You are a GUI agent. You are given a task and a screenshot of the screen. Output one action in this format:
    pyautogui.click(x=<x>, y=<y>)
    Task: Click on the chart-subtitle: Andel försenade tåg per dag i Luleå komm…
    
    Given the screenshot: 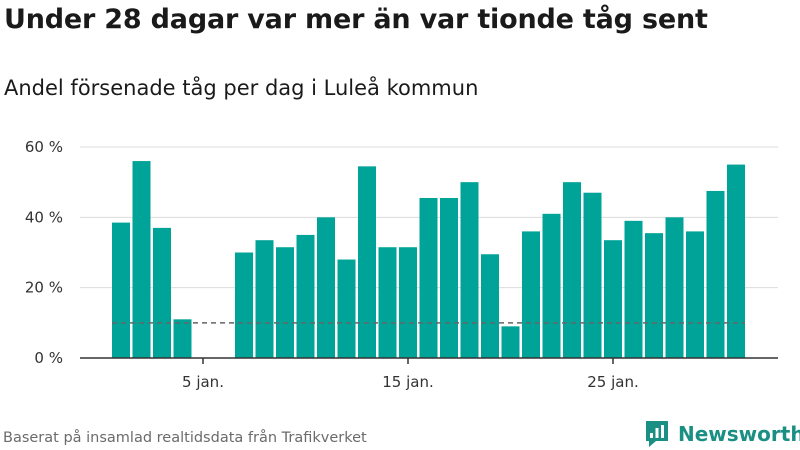 What is the action you would take?
    pyautogui.click(x=241, y=88)
    